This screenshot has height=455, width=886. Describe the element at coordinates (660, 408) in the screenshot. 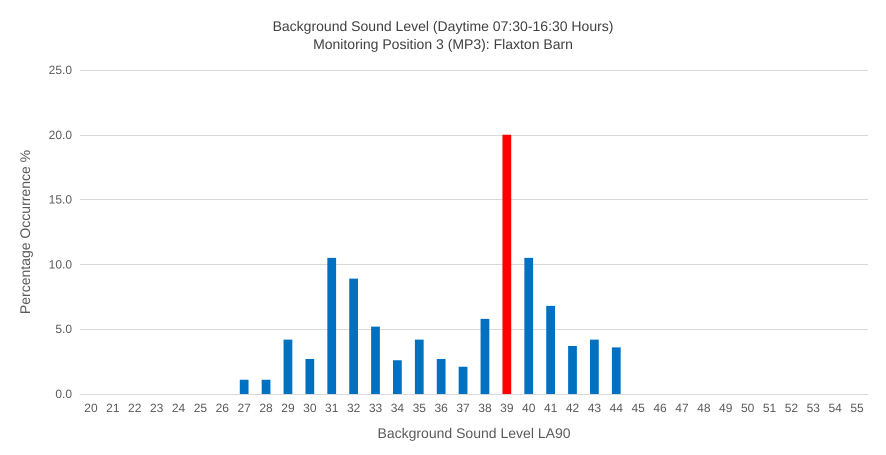

I see `x-tick-label: 46` at that location.